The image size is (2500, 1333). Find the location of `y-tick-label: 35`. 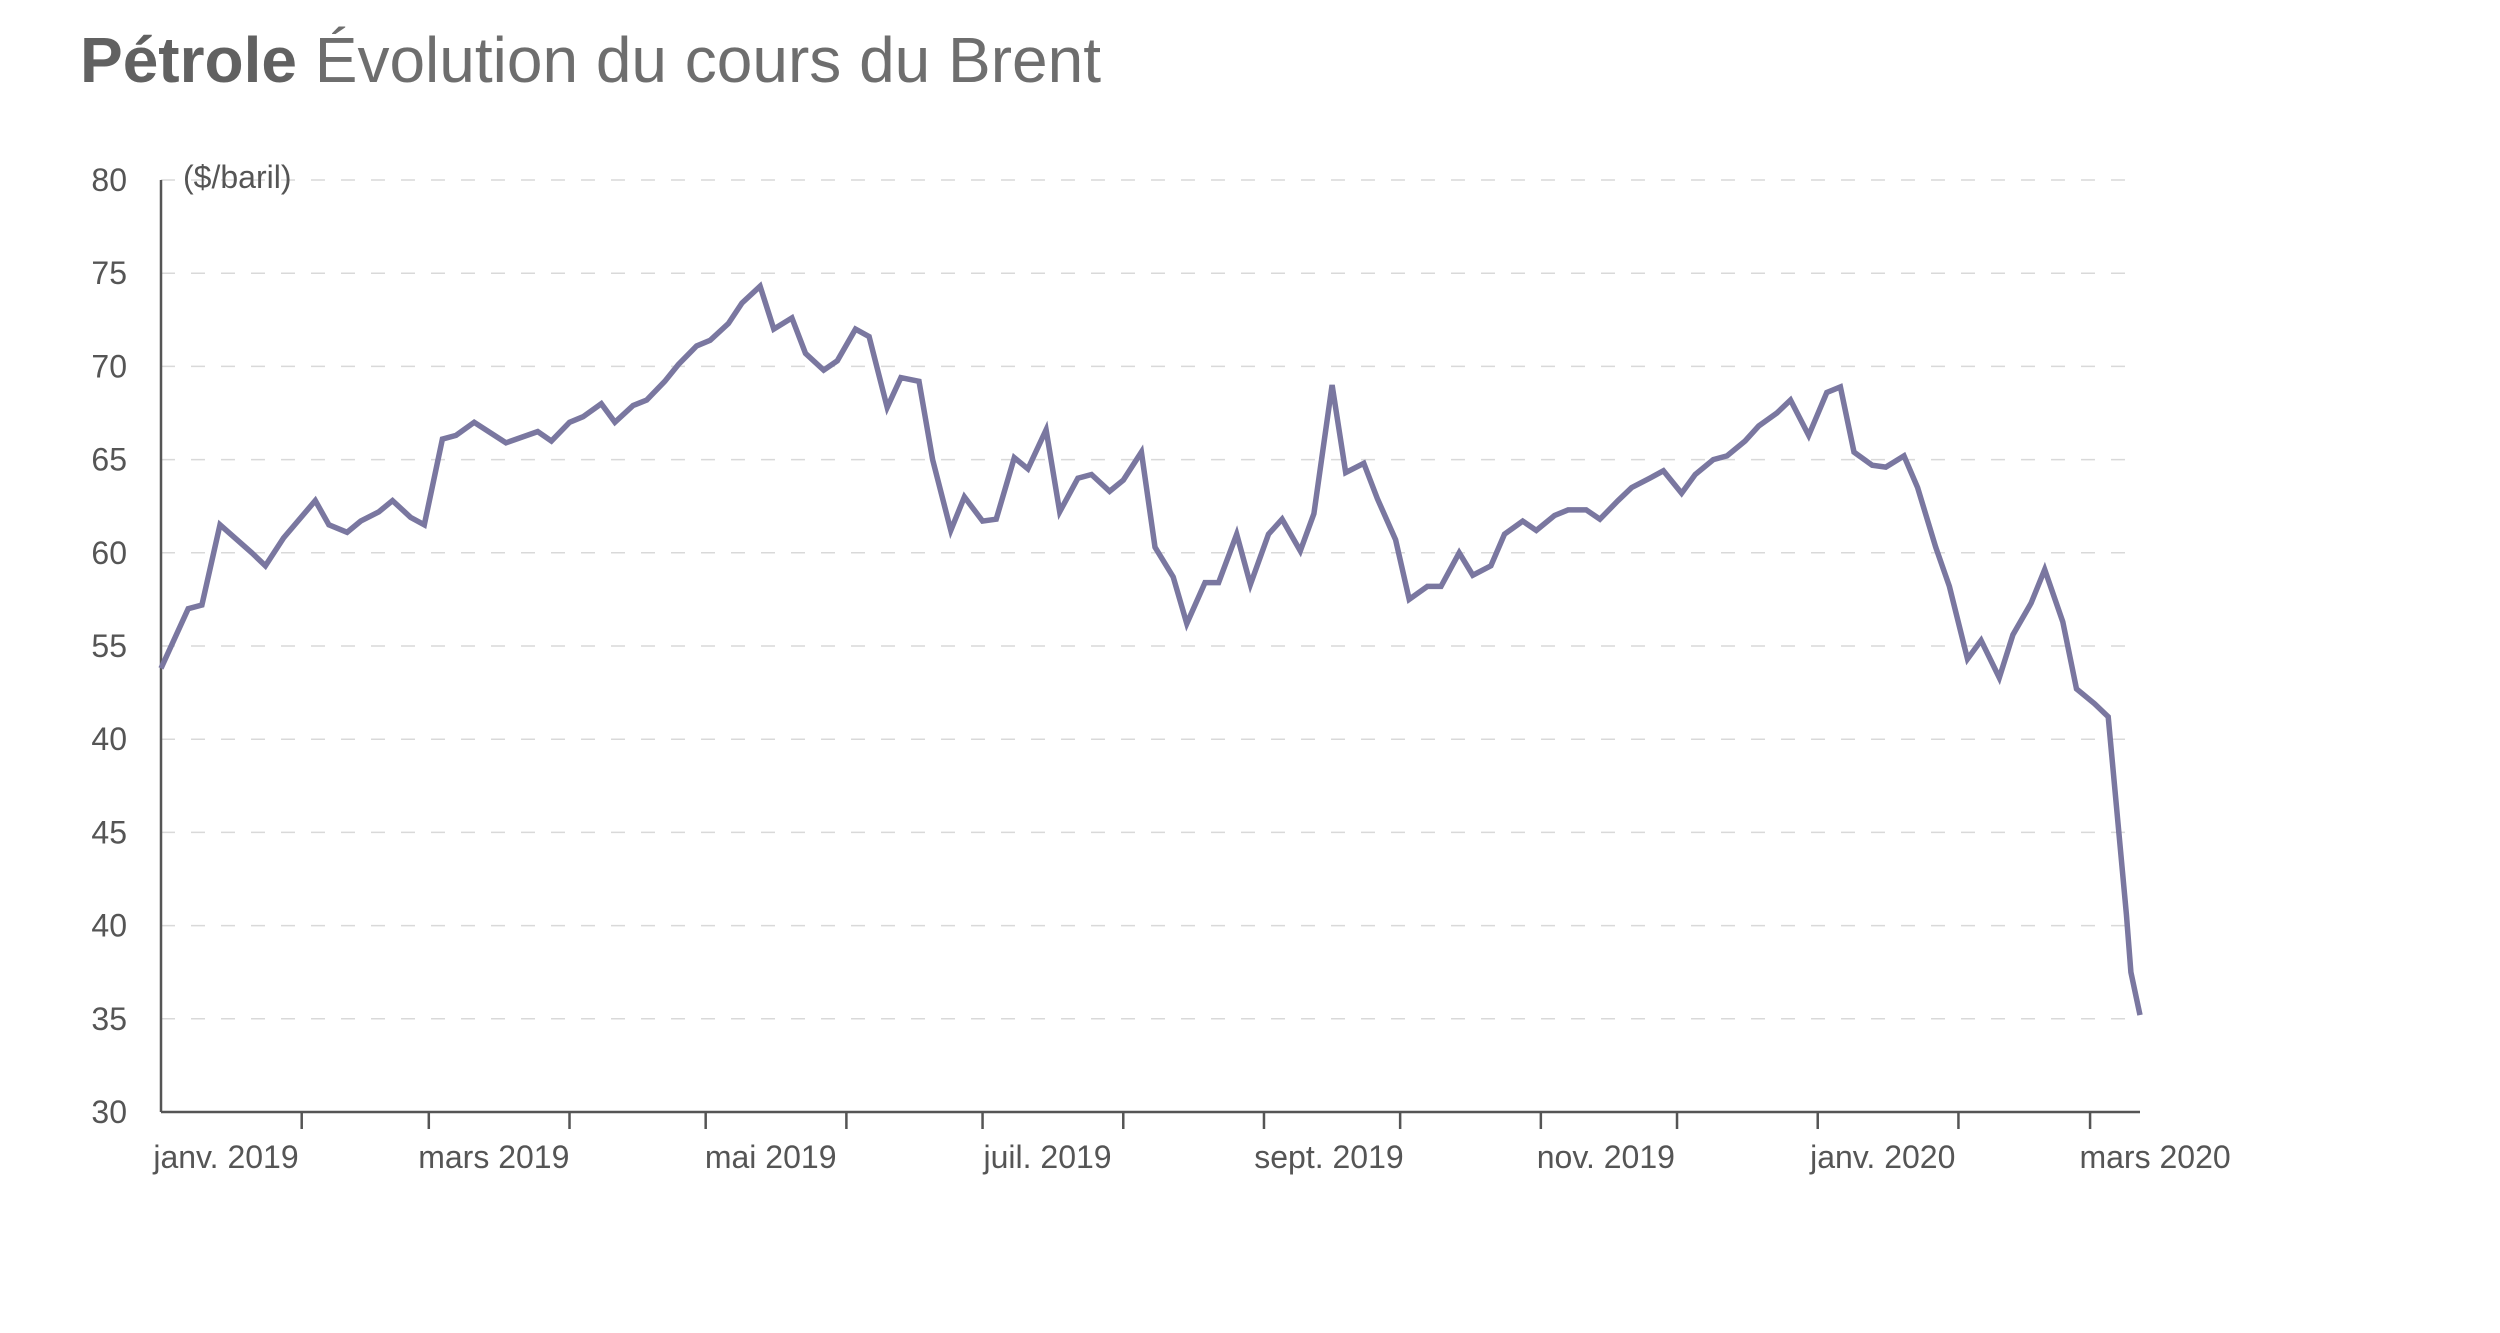

y-tick-label: 35 is located at coordinates (109, 1019).